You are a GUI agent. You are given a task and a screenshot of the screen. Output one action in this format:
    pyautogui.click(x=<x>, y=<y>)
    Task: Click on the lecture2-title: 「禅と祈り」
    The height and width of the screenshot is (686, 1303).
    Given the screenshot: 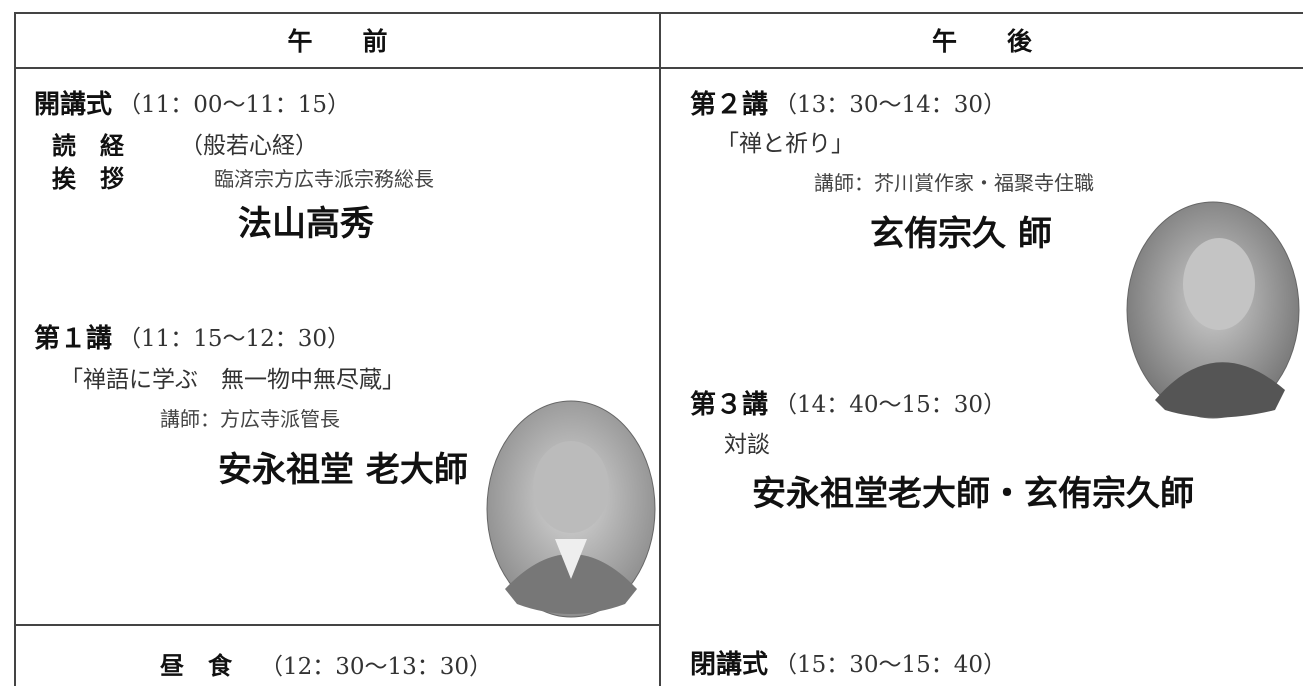 What is the action you would take?
    pyautogui.click(x=785, y=144)
    